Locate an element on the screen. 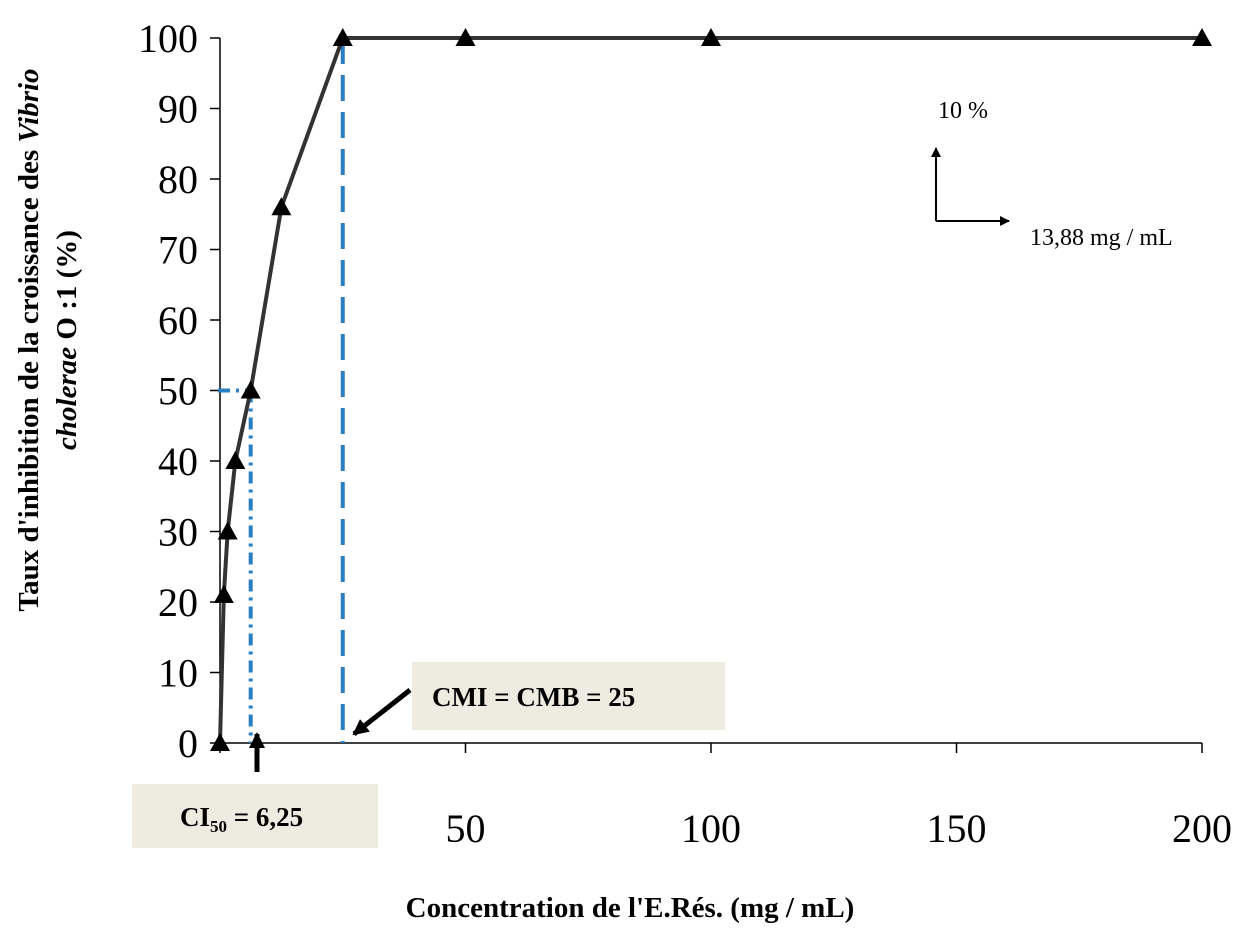 The height and width of the screenshot is (940, 1247). mic-pointer-arrow is located at coordinates (382, 712).